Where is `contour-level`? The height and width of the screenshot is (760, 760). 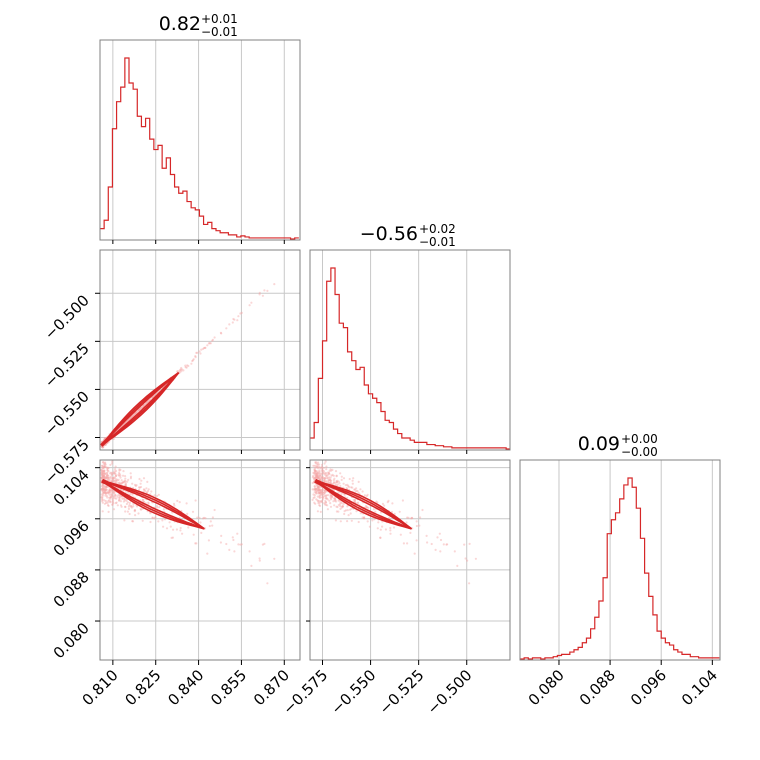 contour-level is located at coordinates (153, 504).